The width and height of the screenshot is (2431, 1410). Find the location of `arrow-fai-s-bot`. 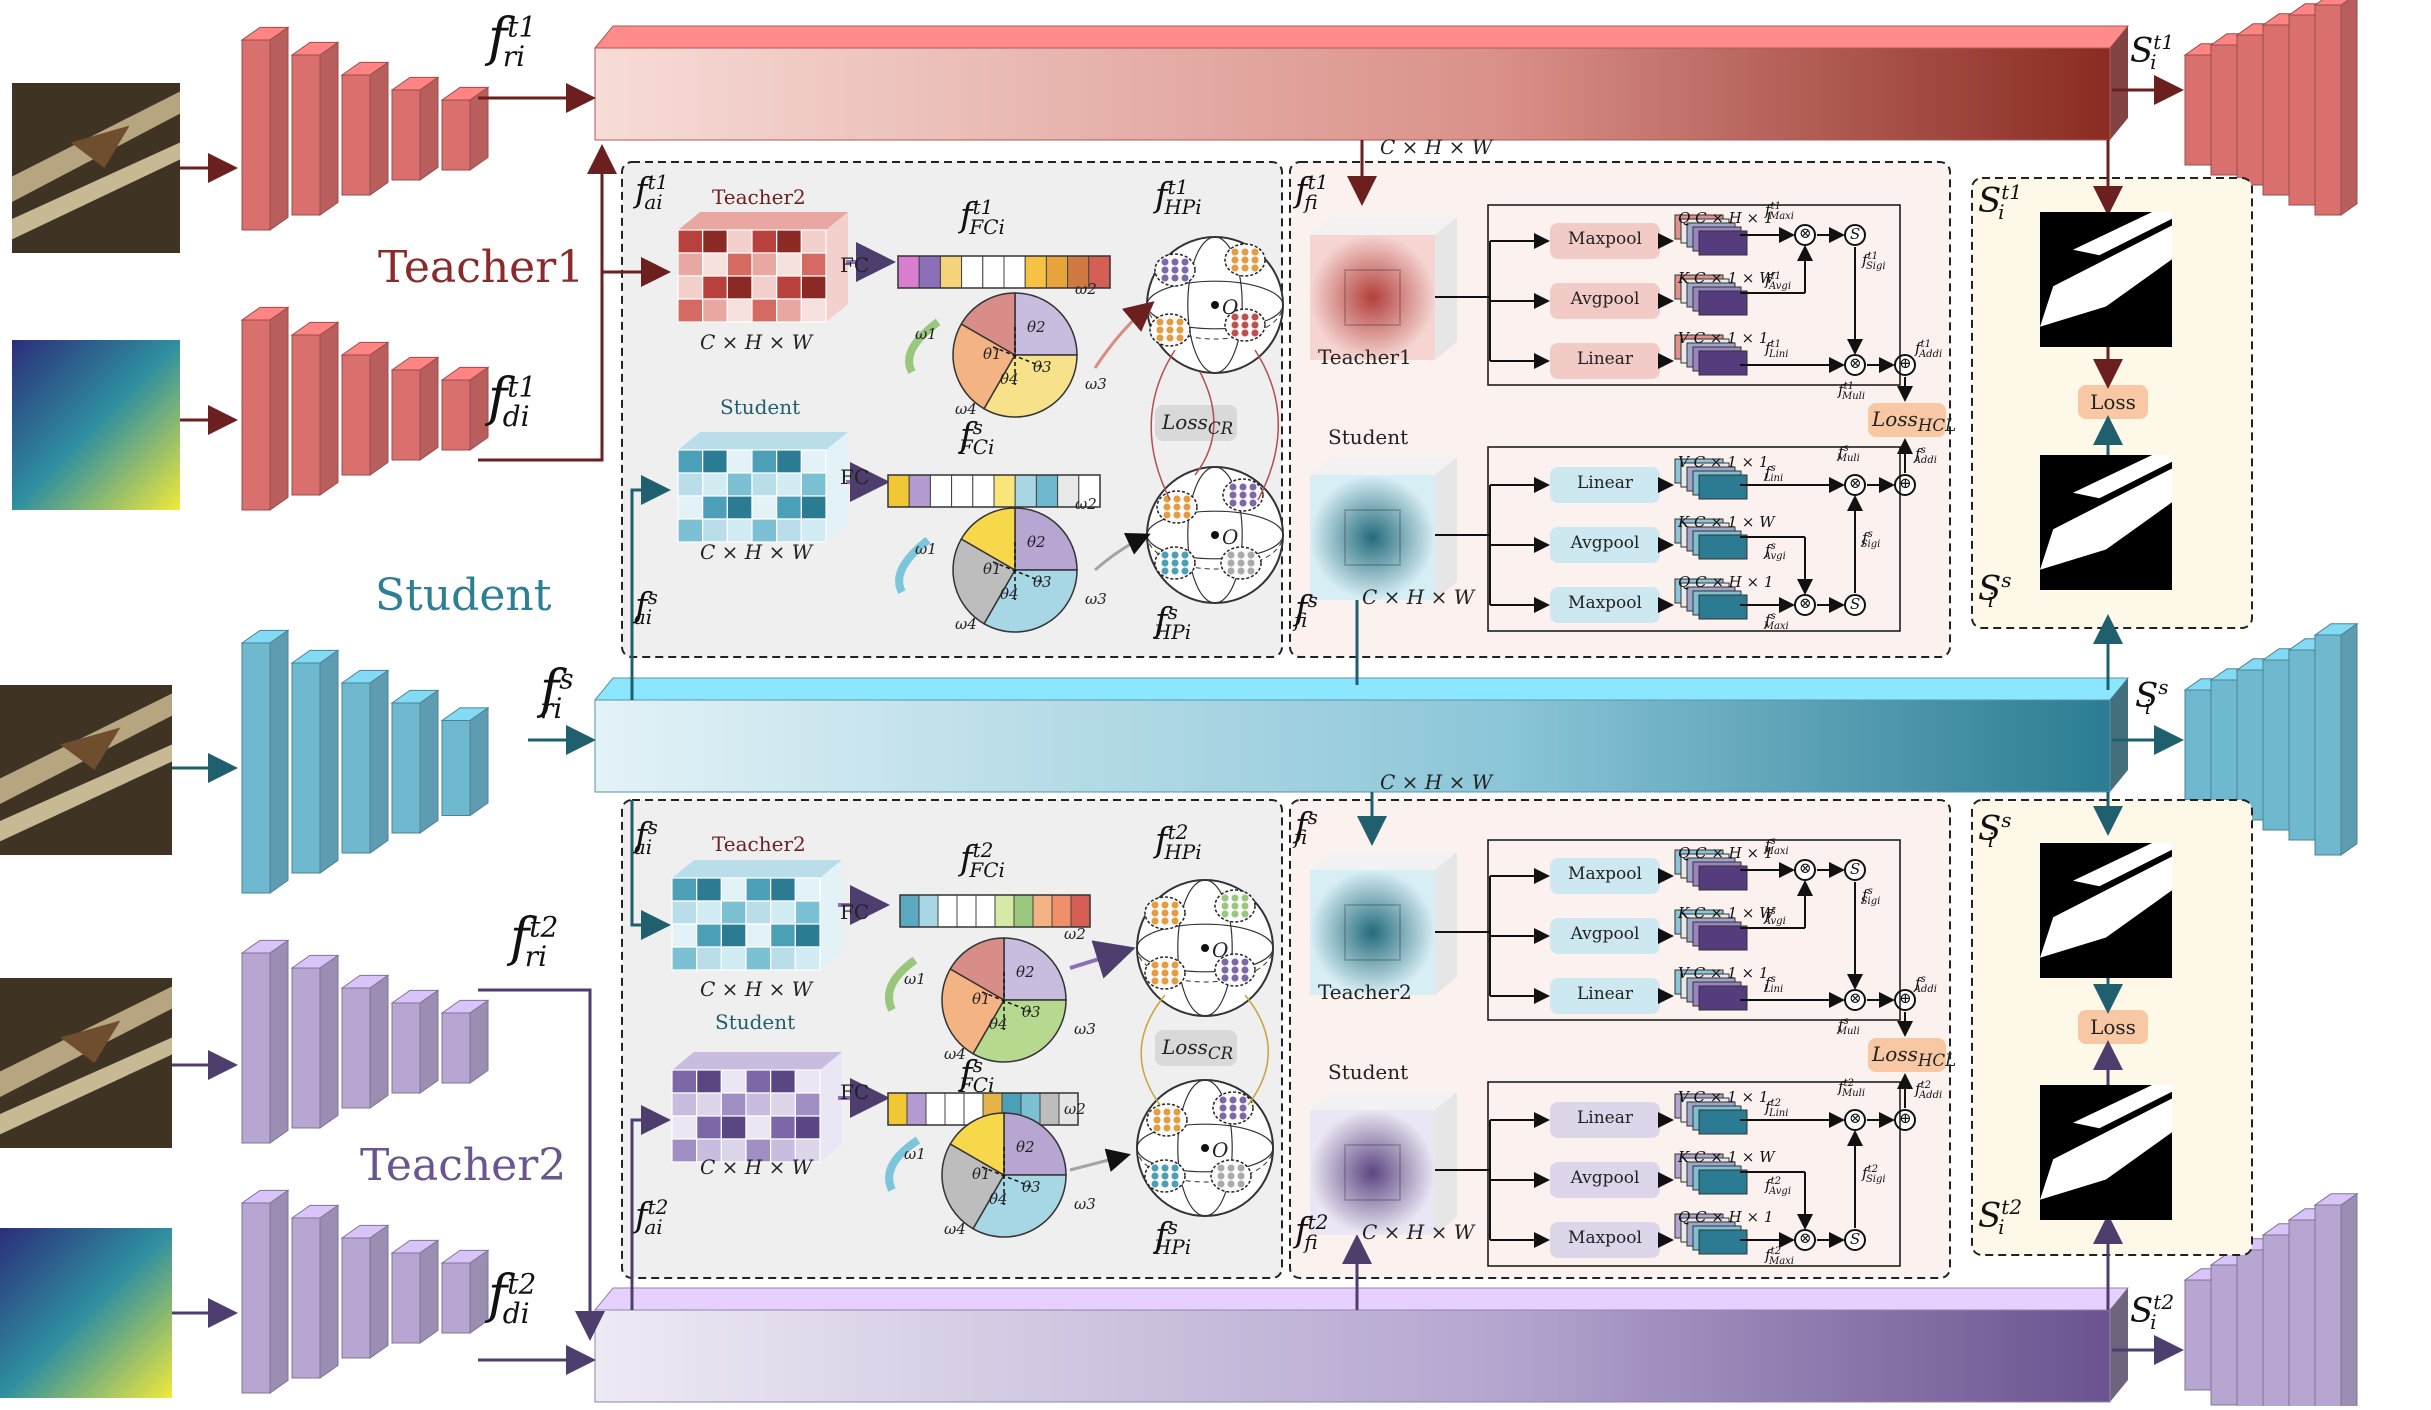

arrow-fai-s-bot is located at coordinates (650, 870).